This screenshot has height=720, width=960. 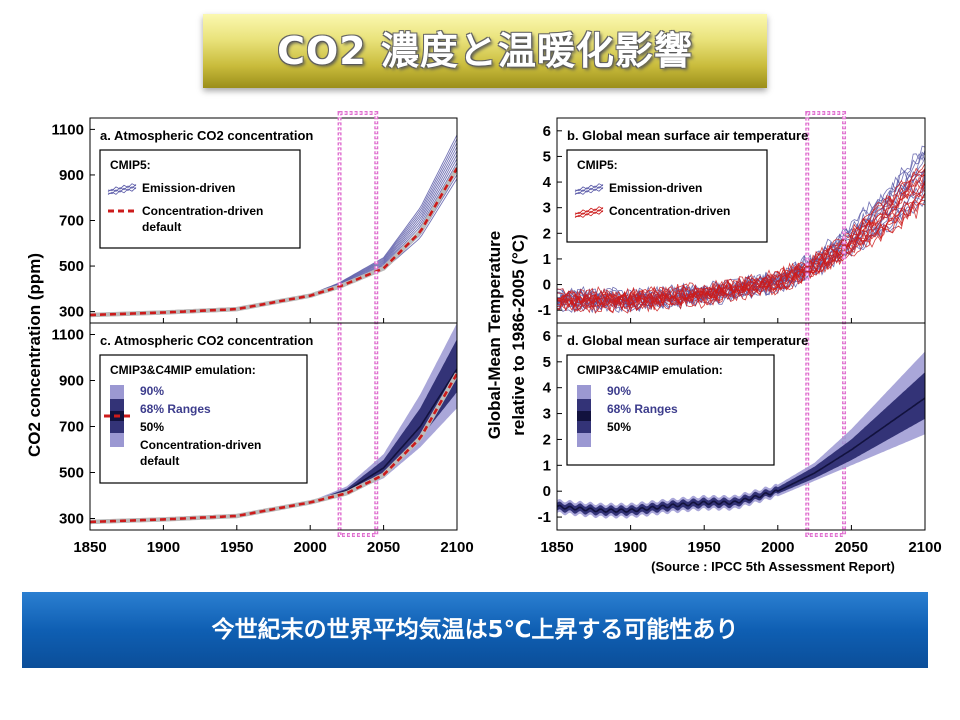 I want to click on x-tick-label-d-1: 1900, so click(x=630, y=547).